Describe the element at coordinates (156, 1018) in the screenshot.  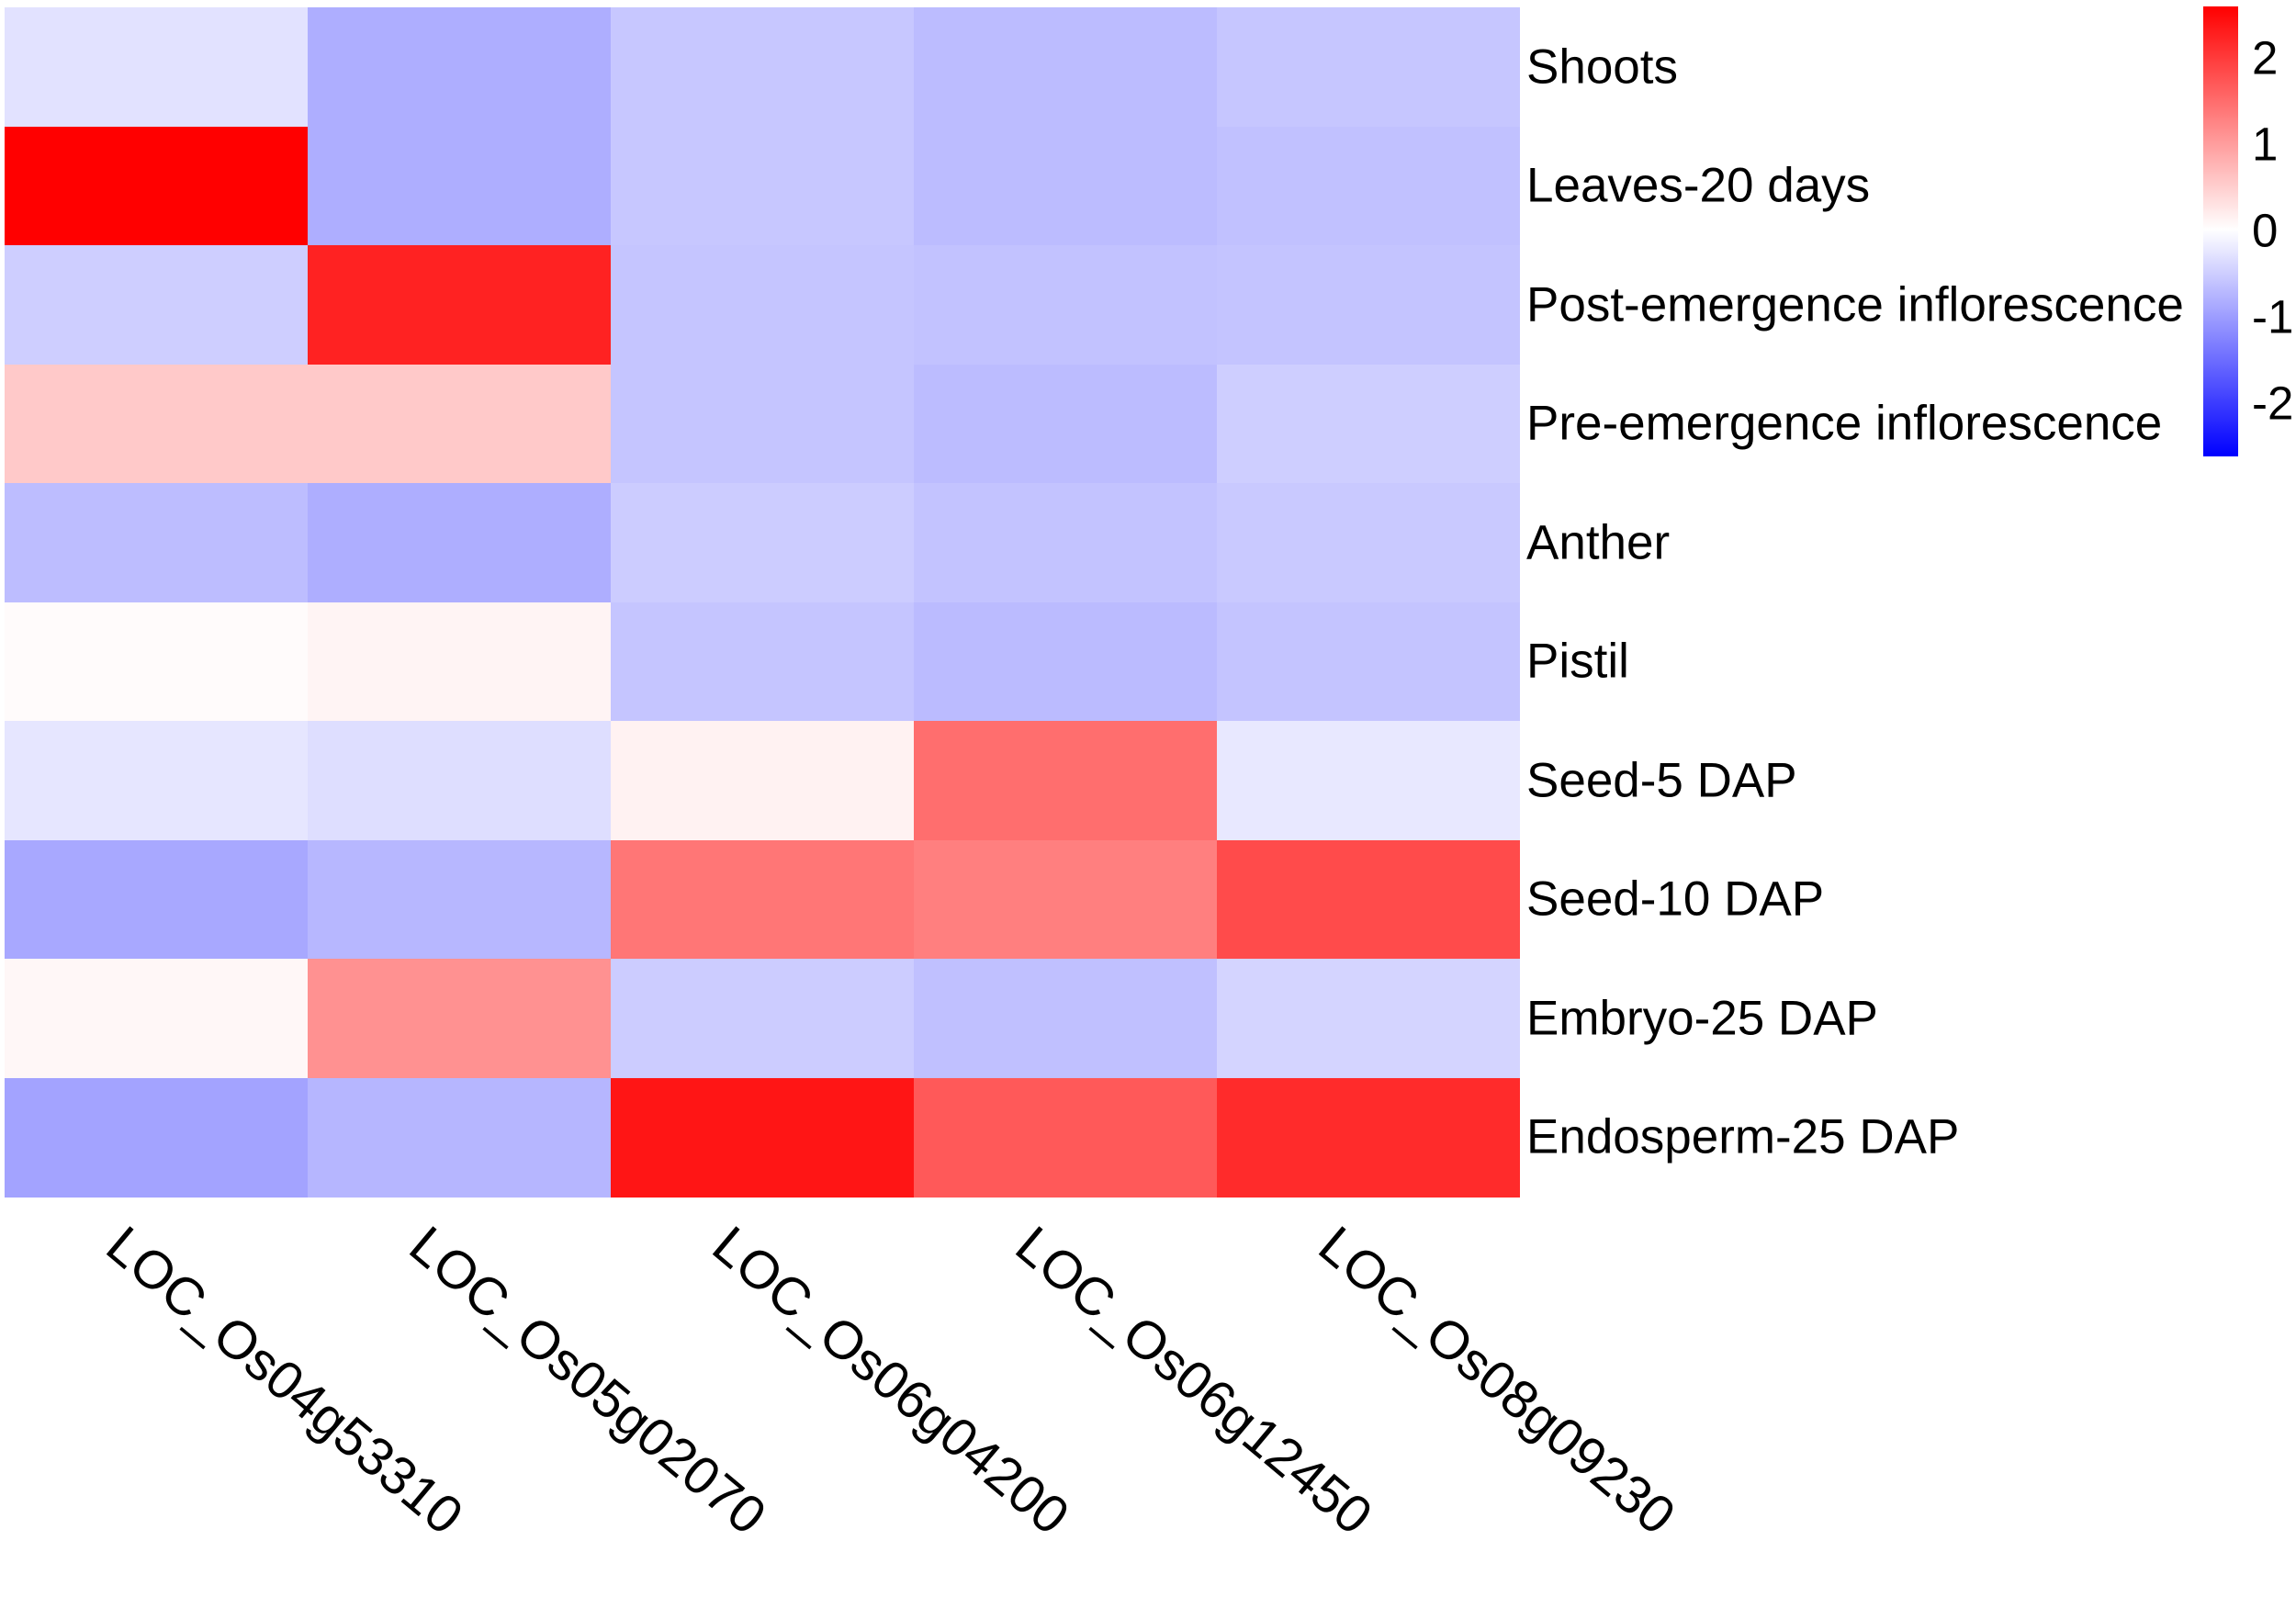
I see `heatmap-cell-r8-c0` at that location.